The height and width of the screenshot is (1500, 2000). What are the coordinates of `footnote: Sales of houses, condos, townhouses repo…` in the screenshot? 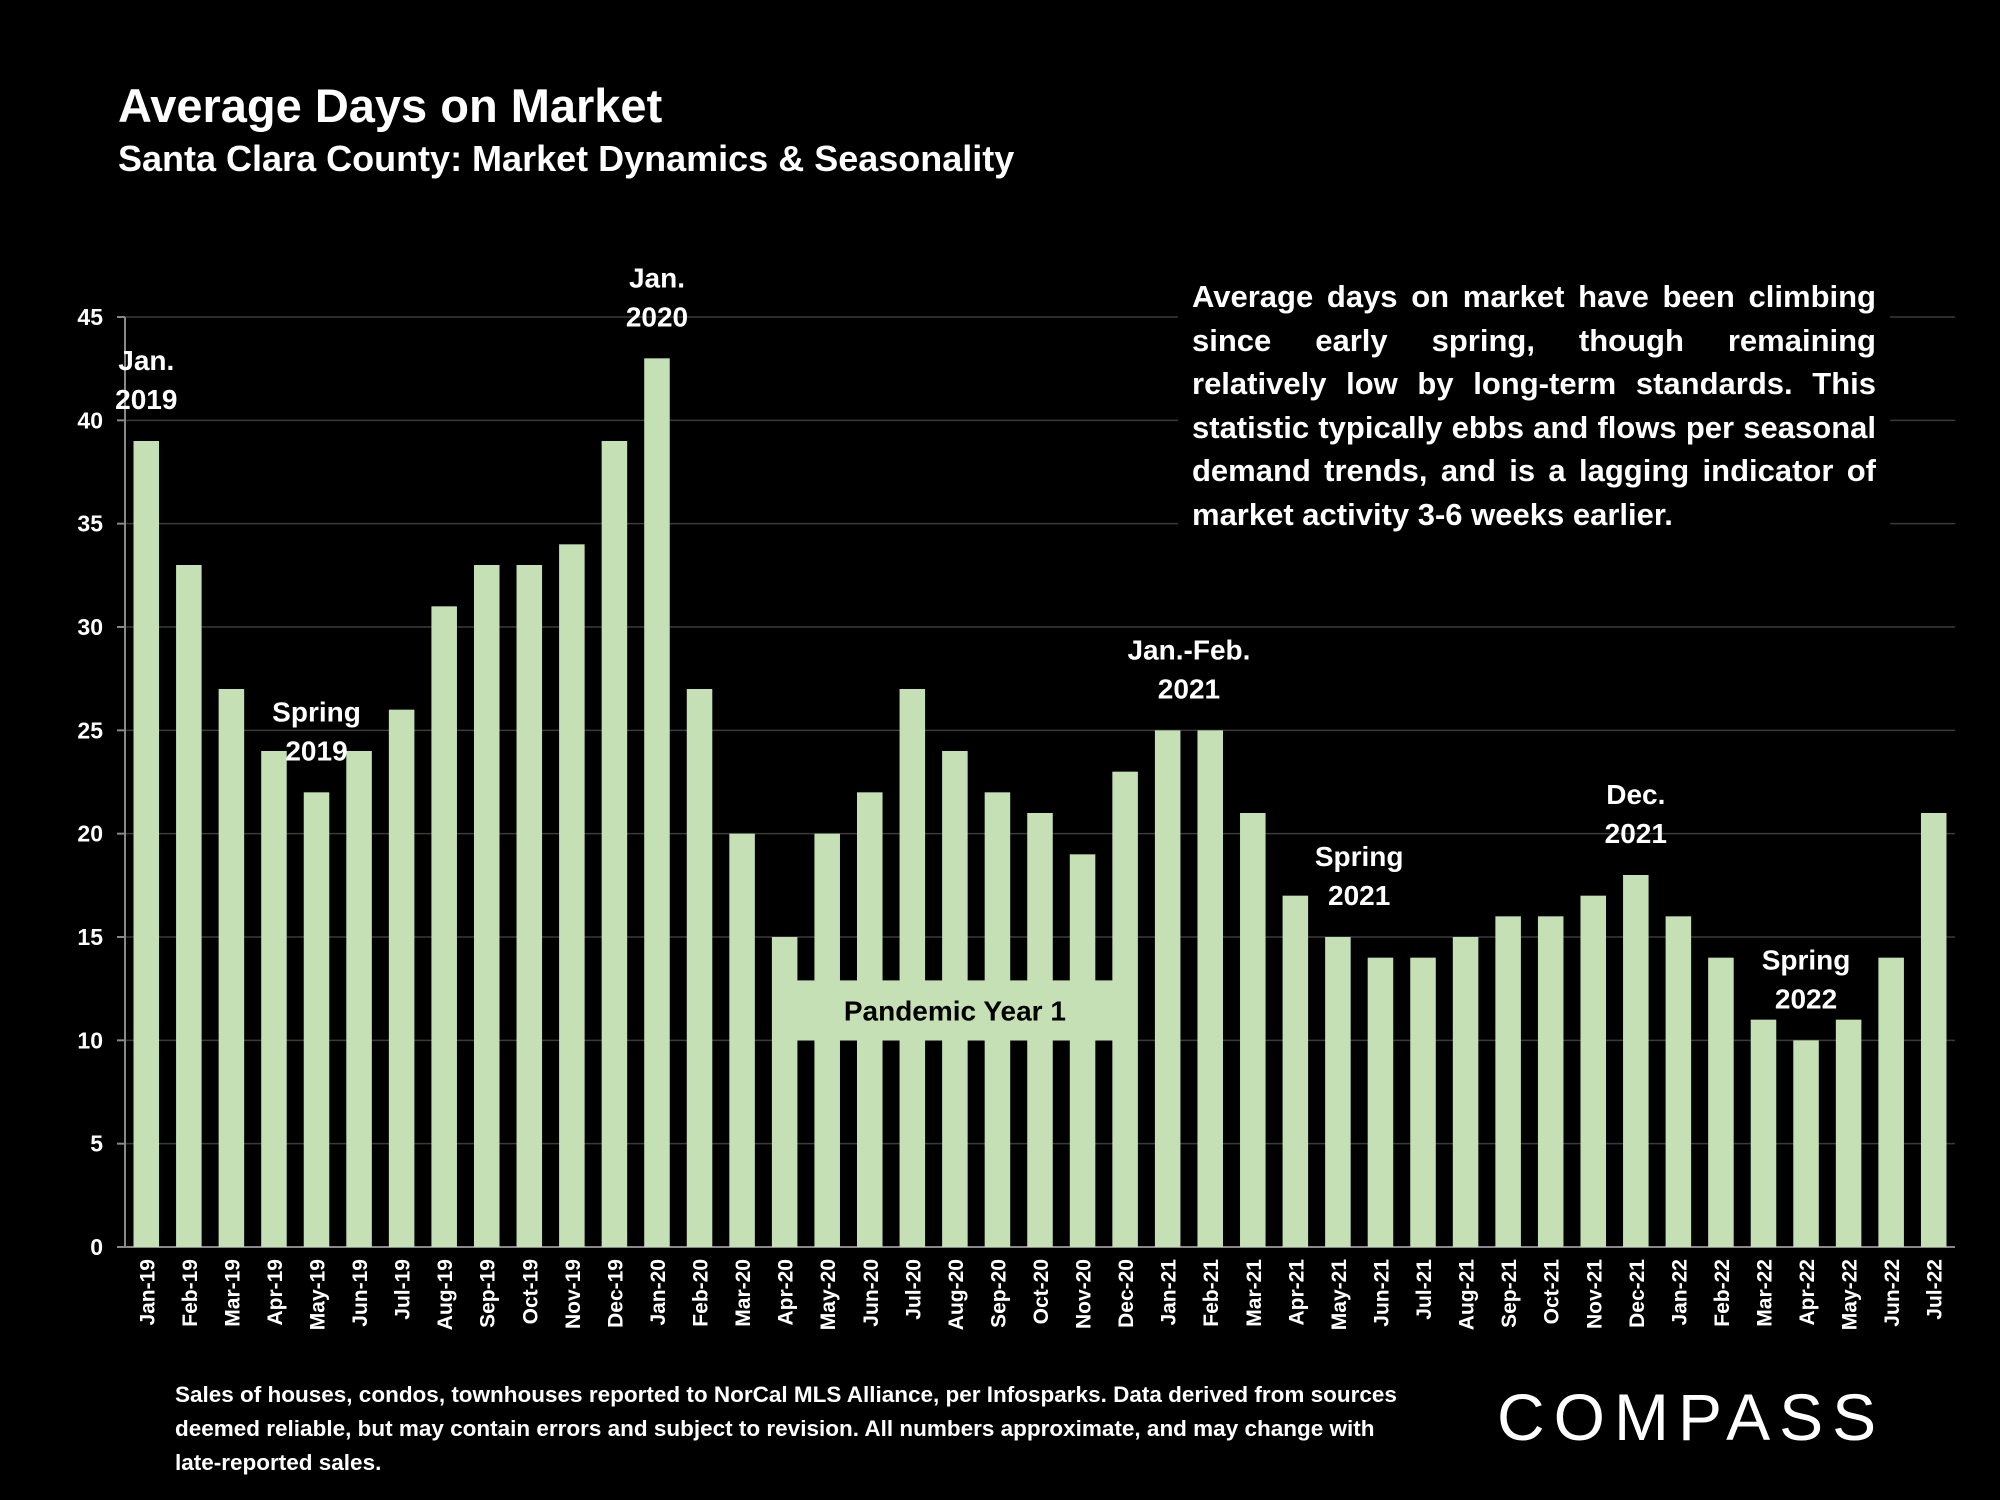 It's located at (786, 1428).